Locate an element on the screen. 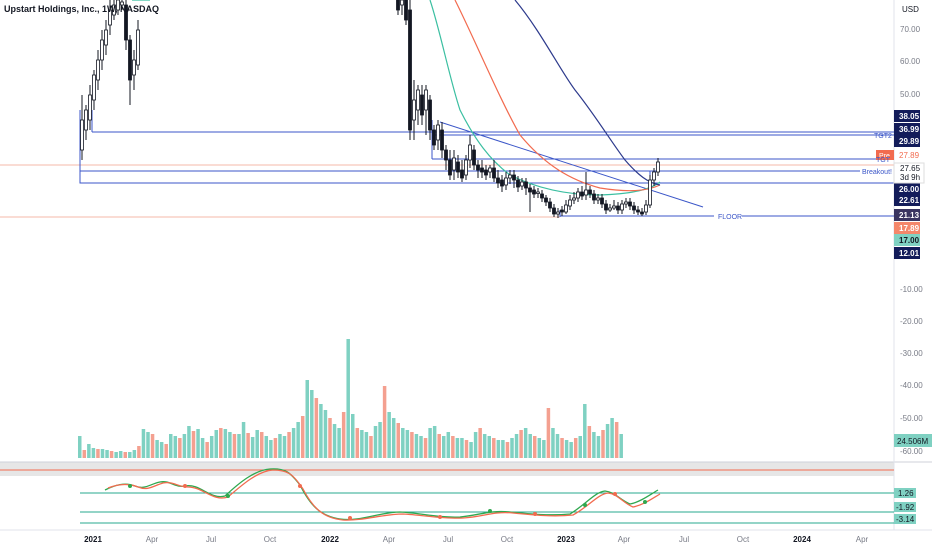 This screenshot has height=555, width=932. last-price-value: 27.65 is located at coordinates (910, 168).